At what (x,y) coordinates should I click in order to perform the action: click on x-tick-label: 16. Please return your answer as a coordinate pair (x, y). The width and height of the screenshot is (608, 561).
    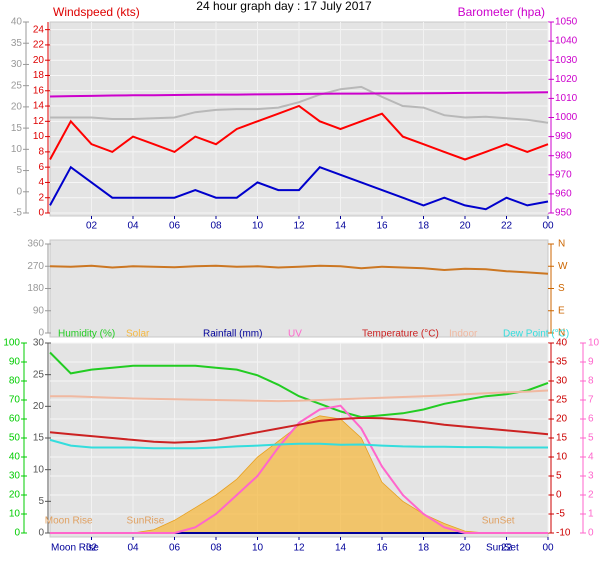
    Looking at the image, I should click on (382, 548).